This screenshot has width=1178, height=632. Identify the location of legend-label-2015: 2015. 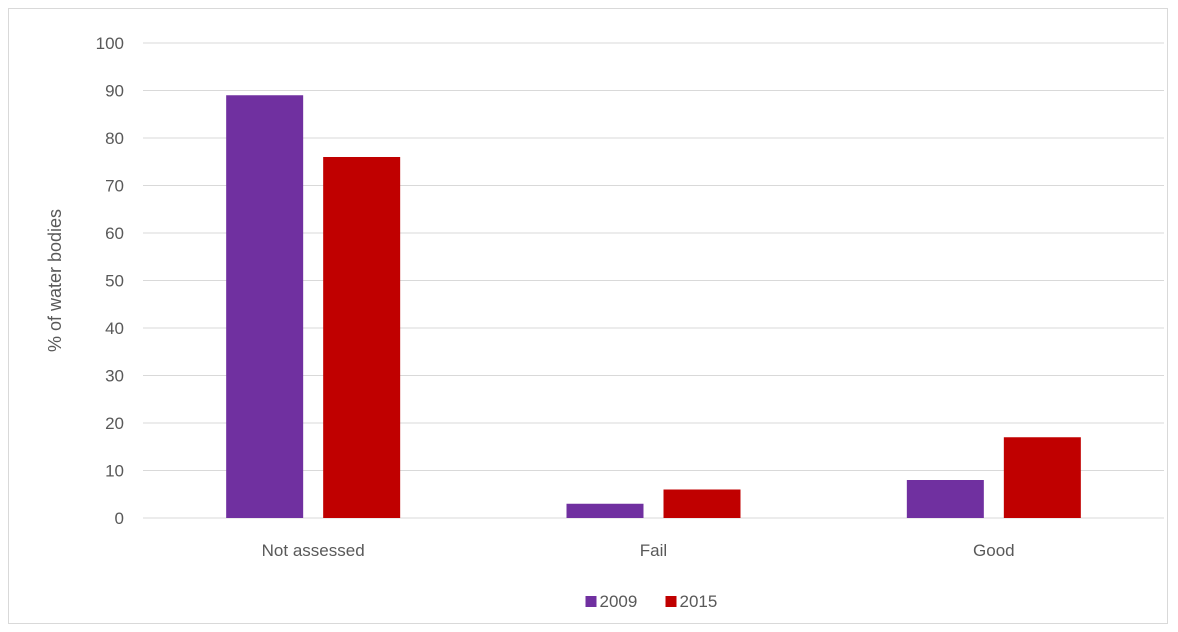
(699, 601).